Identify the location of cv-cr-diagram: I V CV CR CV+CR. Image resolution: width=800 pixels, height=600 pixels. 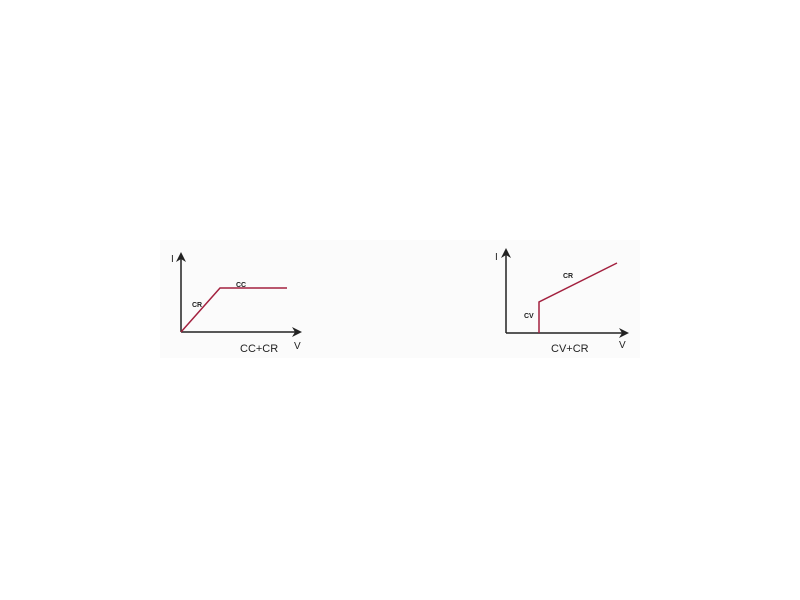
(562, 301).